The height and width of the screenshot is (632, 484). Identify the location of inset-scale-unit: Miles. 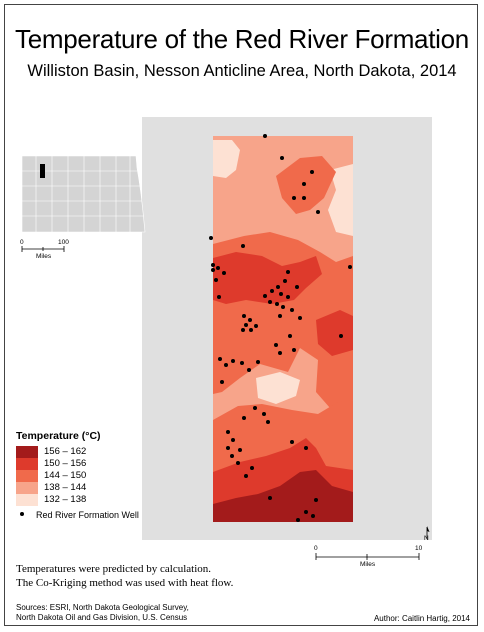
(44, 256).